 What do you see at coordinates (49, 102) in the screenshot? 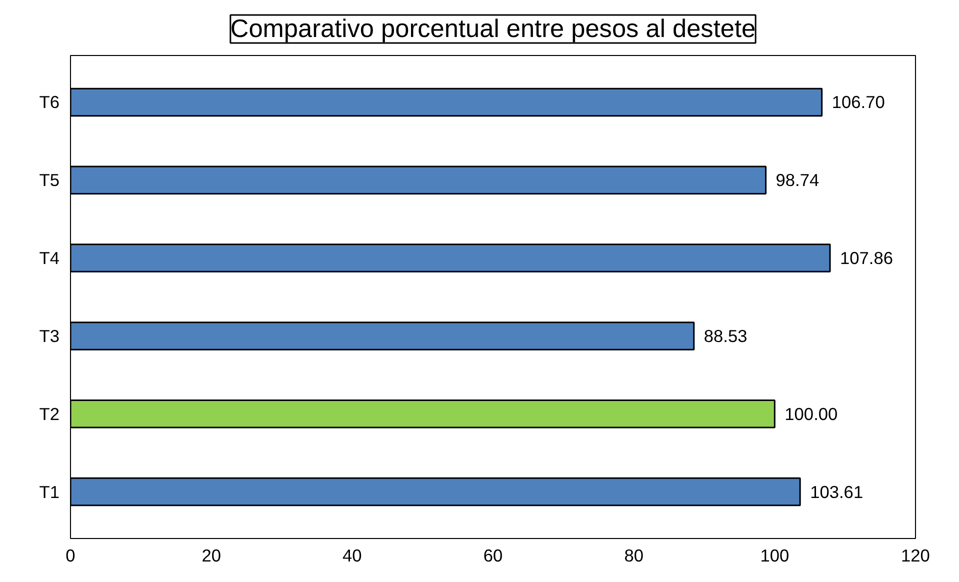
I see `y-tick-label: T6` at bounding box center [49, 102].